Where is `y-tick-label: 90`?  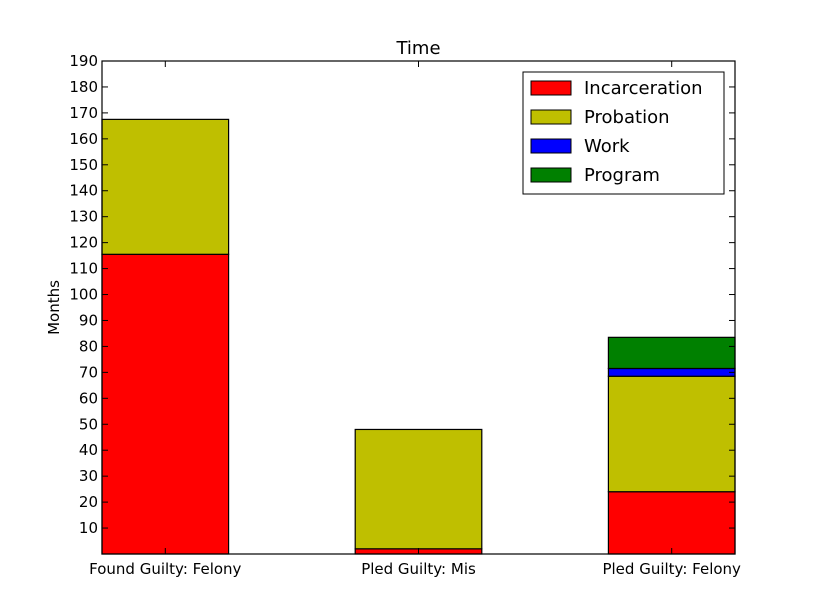 y-tick-label: 90 is located at coordinates (88, 320).